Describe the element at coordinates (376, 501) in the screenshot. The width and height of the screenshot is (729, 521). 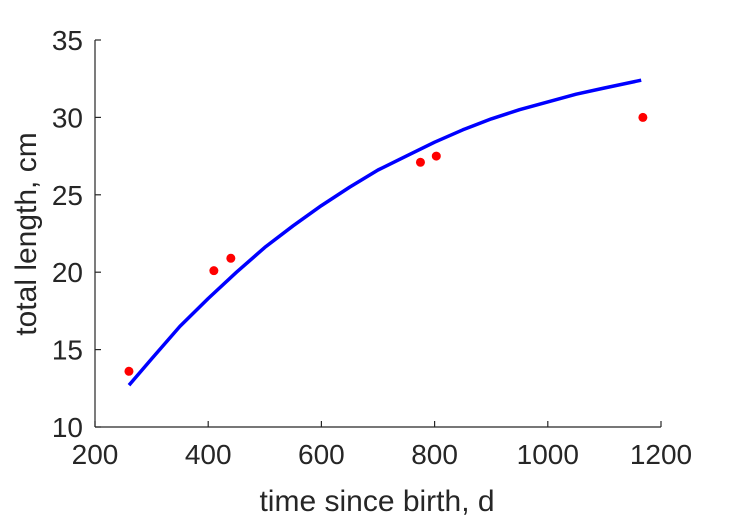
I see `x-axis-title: time since birth, d` at that location.